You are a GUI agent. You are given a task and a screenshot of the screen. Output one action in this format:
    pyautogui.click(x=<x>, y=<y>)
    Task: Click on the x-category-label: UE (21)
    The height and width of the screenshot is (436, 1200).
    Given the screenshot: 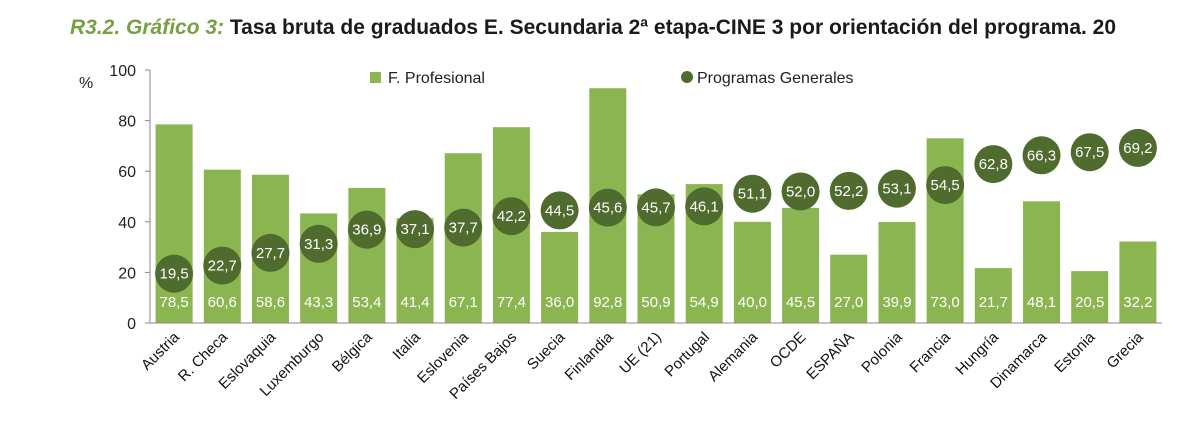 What is the action you would take?
    pyautogui.click(x=640, y=353)
    